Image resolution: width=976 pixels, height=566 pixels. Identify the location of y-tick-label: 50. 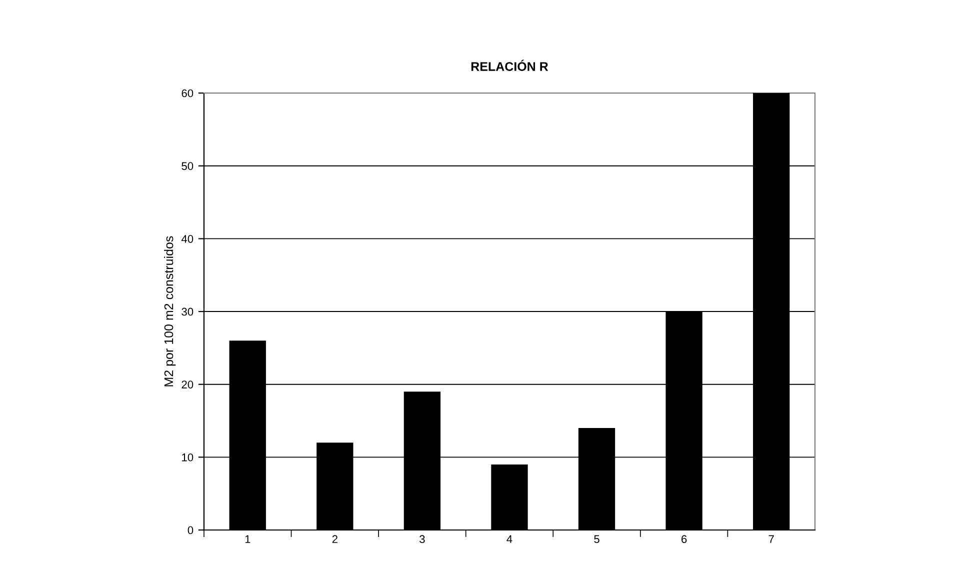
(188, 166).